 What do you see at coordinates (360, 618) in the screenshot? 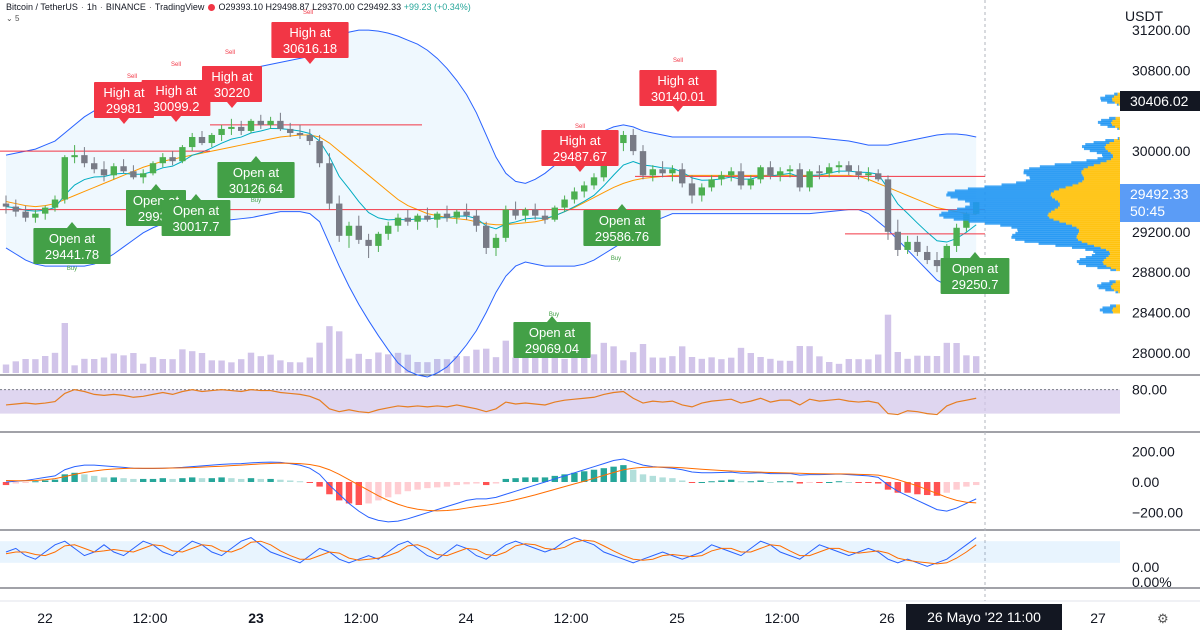
I see `time-axis-label: 12:00` at bounding box center [360, 618].